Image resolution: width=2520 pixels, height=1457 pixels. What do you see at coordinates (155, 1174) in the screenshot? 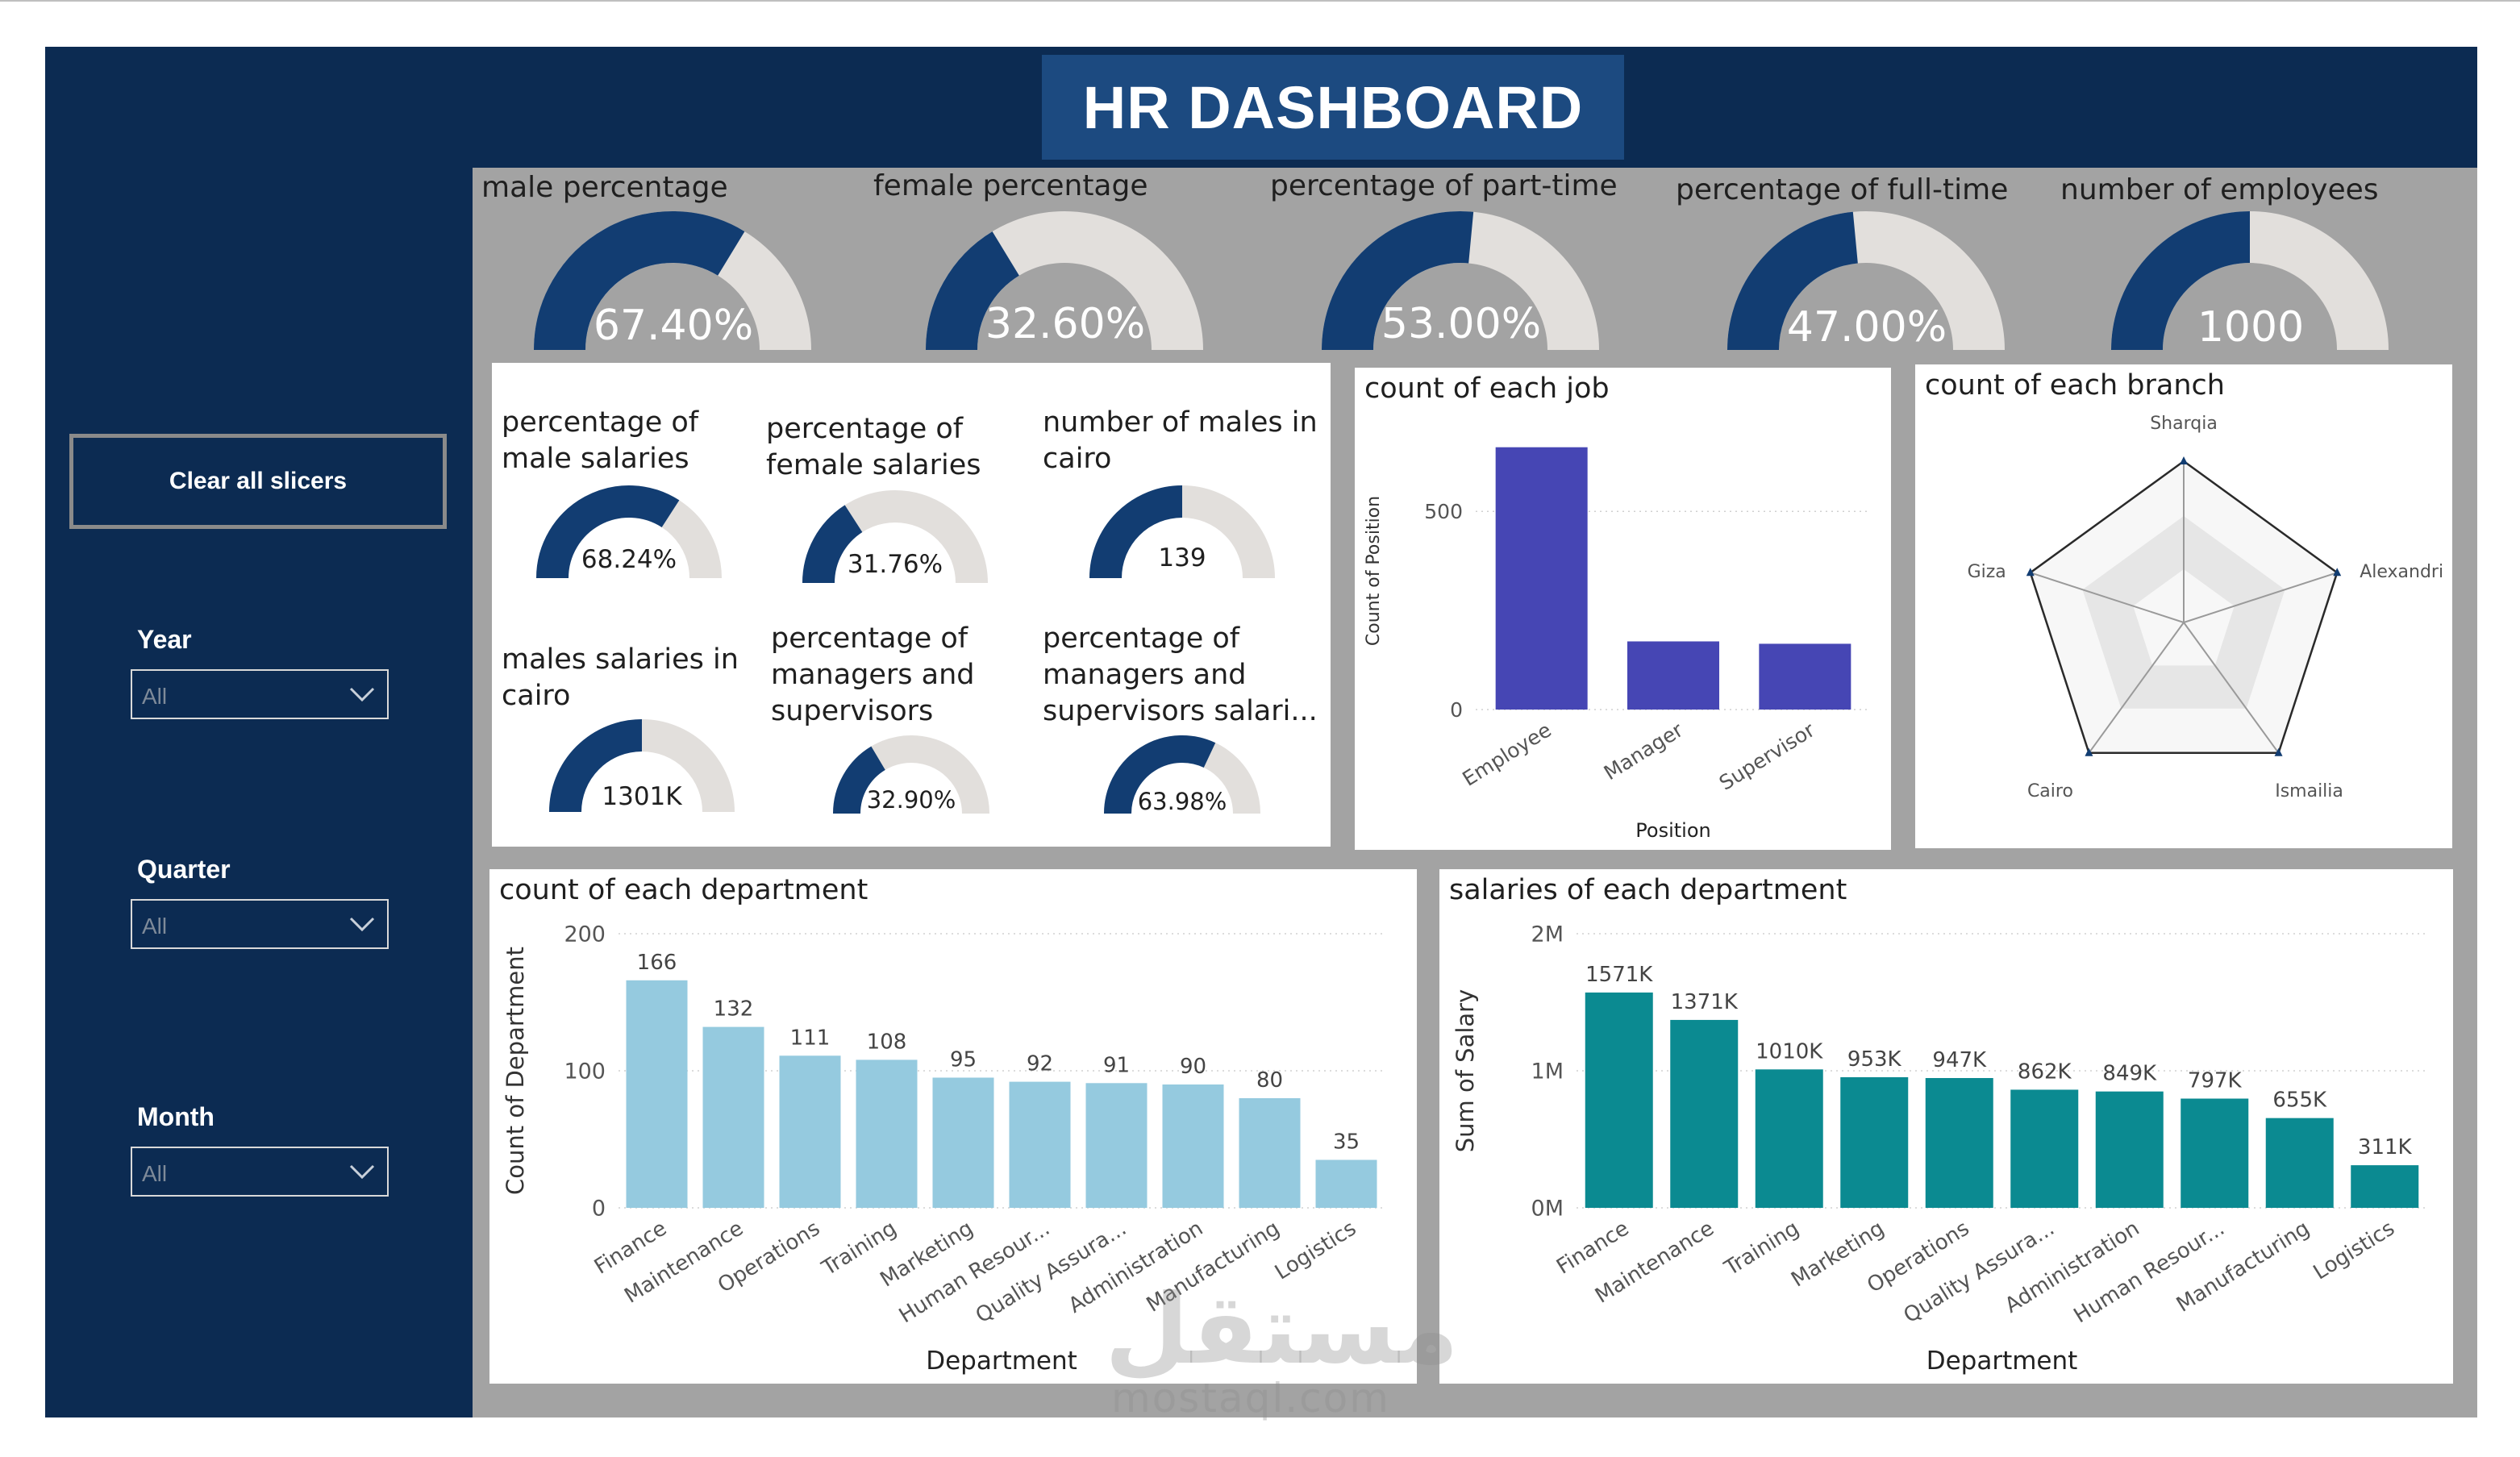
I see `month-slicer-value: All` at bounding box center [155, 1174].